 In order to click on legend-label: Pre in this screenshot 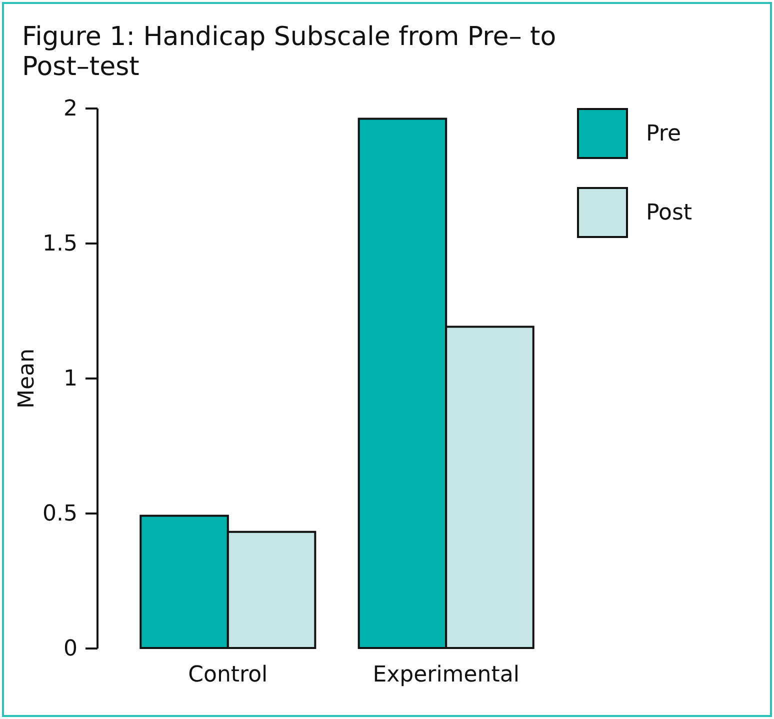, I will do `click(663, 134)`.